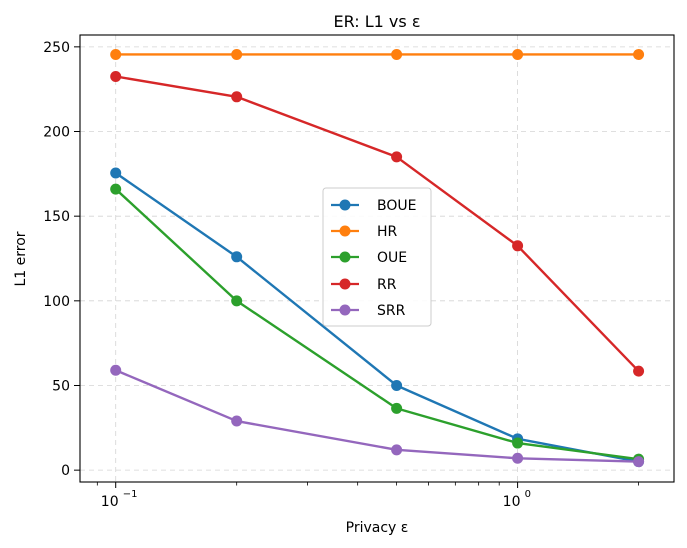 This screenshot has height=548, width=687. Describe the element at coordinates (61, 386) in the screenshot. I see `y-tick-label: 50` at that location.